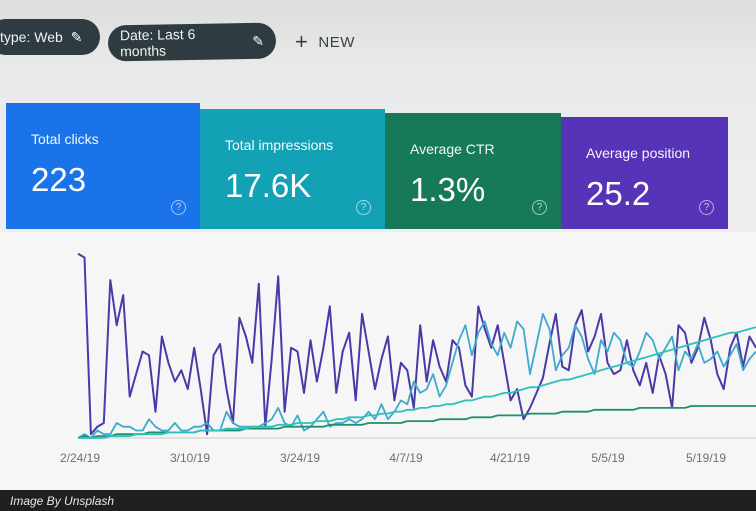 The height and width of the screenshot is (511, 756). I want to click on metric-card-total-impressions: Total impressions 17.6K ?, so click(292, 169).